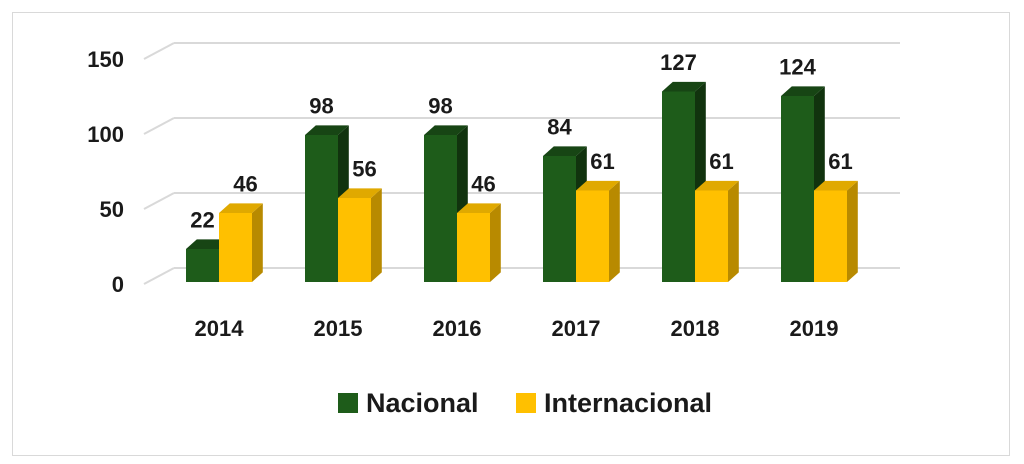 The width and height of the screenshot is (1024, 464). I want to click on legend-swatch-internacional, so click(526, 403).